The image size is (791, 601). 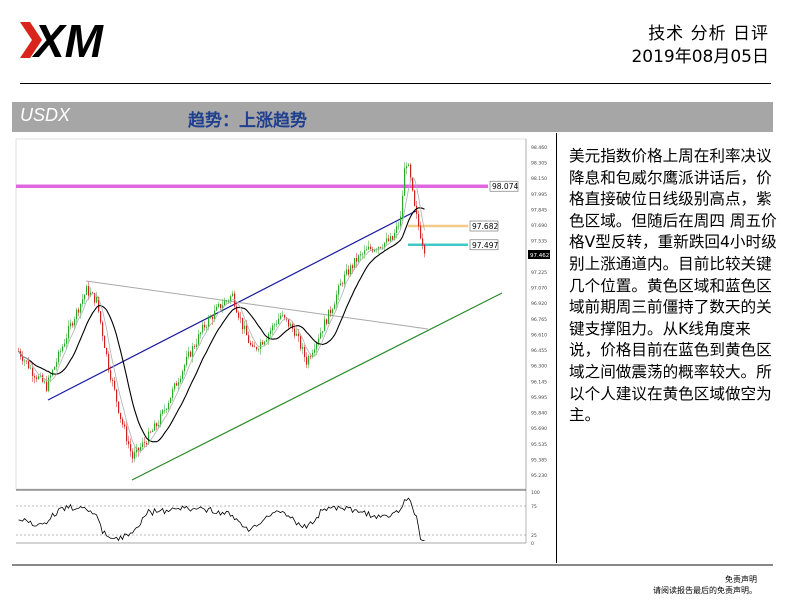 What do you see at coordinates (539, 445) in the screenshot?
I see `y-tick-label: 95.535` at bounding box center [539, 445].